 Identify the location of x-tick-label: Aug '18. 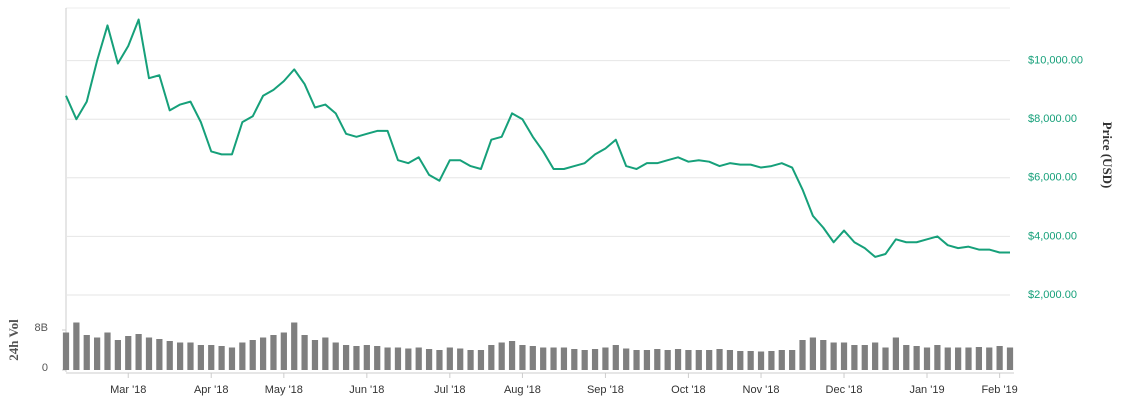
(522, 390).